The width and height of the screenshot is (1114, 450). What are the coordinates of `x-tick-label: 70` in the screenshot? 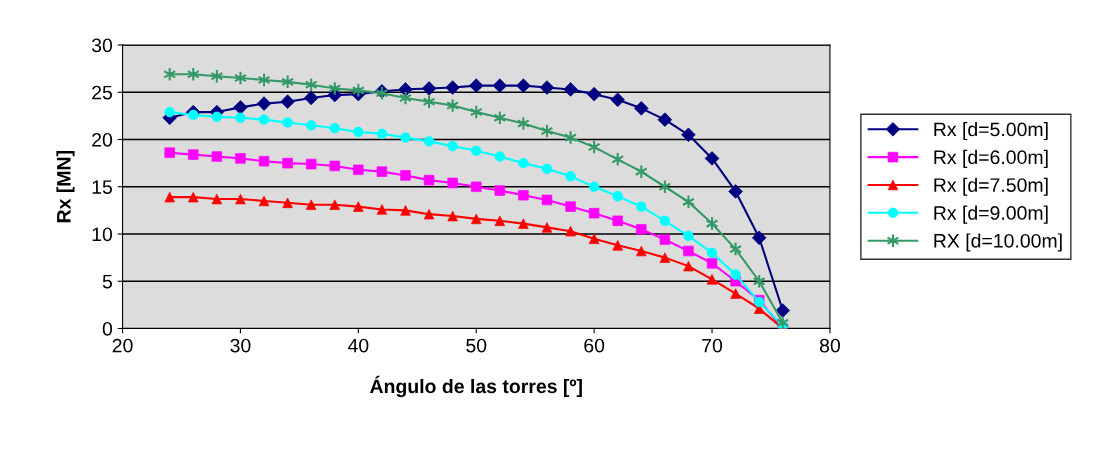 It's located at (712, 345).